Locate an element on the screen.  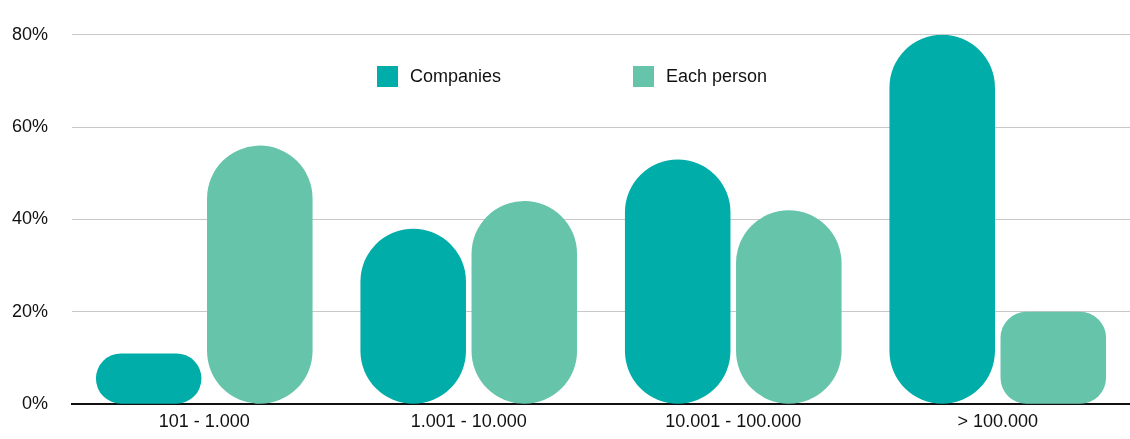
y-tick-label: 60% is located at coordinates (29, 126).